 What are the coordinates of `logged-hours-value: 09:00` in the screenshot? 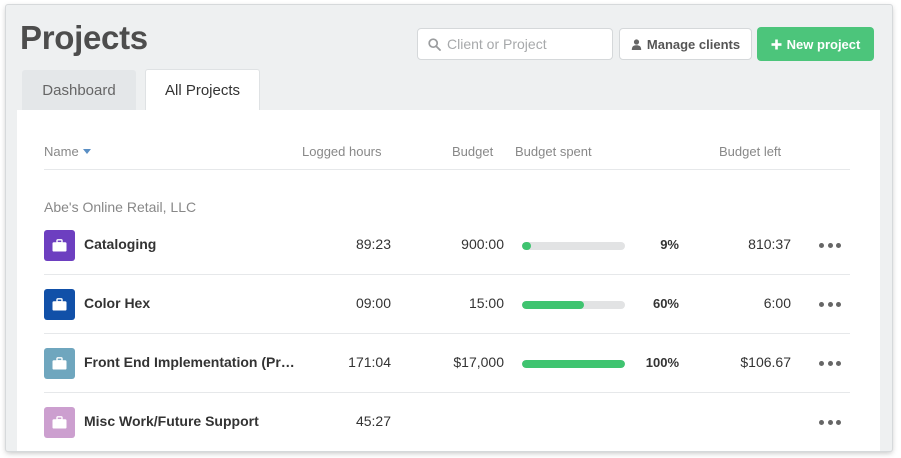 It's located at (373, 303).